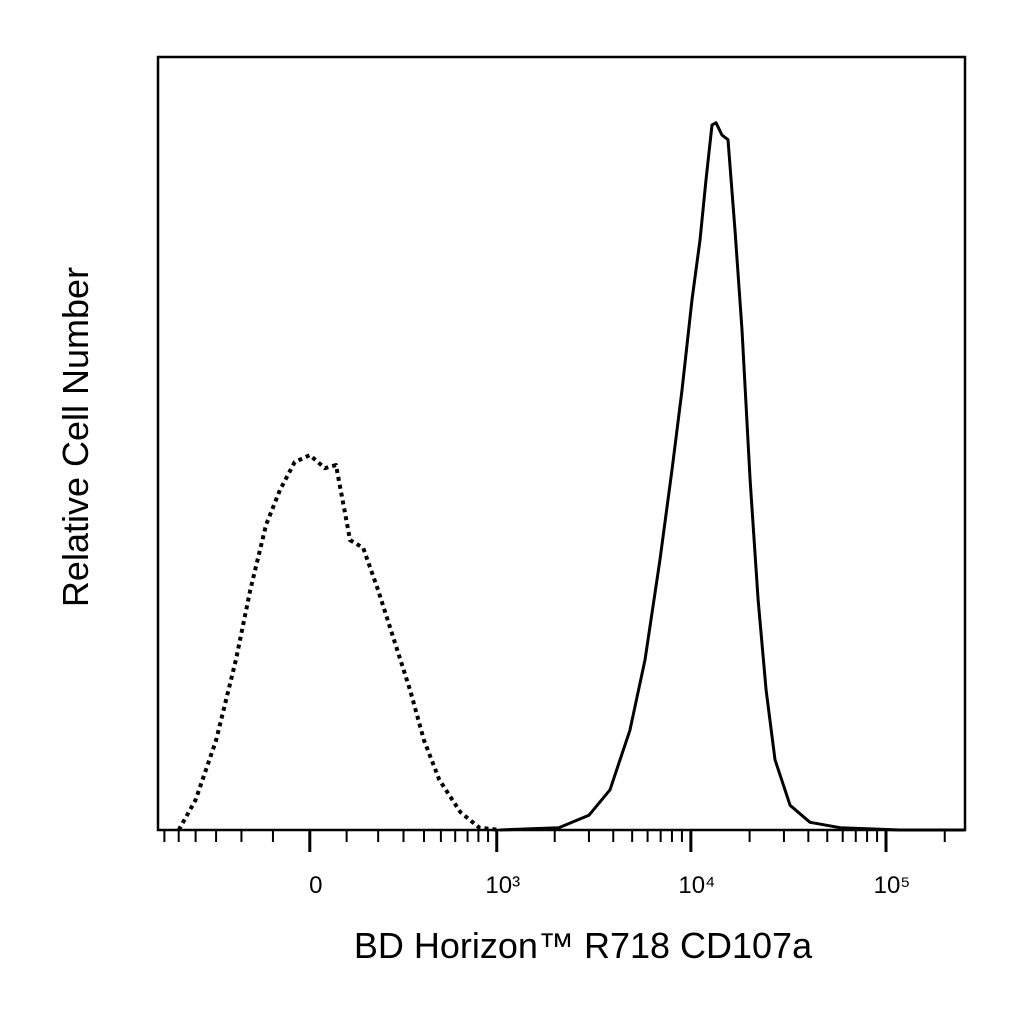 The width and height of the screenshot is (1024, 1029). Describe the element at coordinates (315, 885) in the screenshot. I see `x-tick-label: 0` at that location.